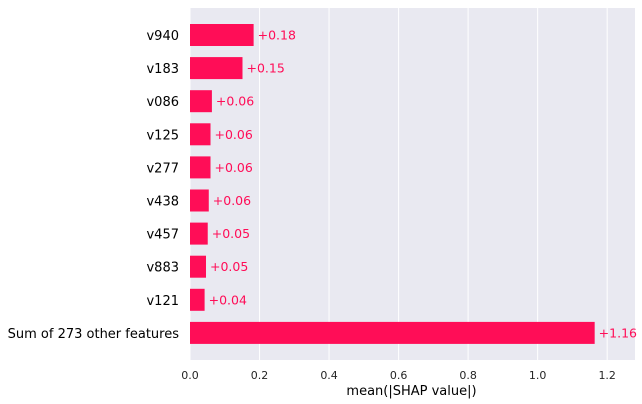  What do you see at coordinates (162, 301) in the screenshot?
I see `y-category-label: v121` at bounding box center [162, 301].